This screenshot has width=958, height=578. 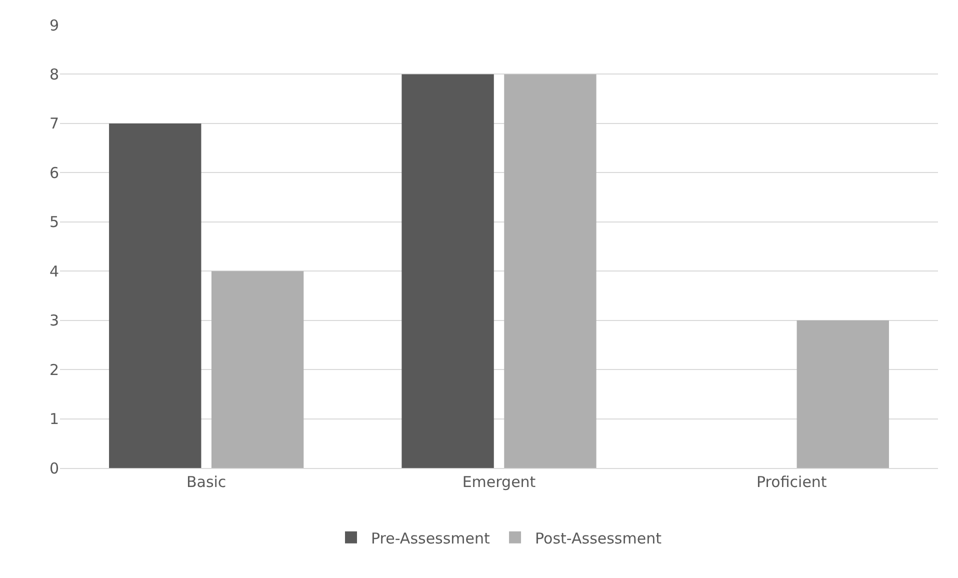 What do you see at coordinates (54, 321) in the screenshot?
I see `y-tick-label: 3` at bounding box center [54, 321].